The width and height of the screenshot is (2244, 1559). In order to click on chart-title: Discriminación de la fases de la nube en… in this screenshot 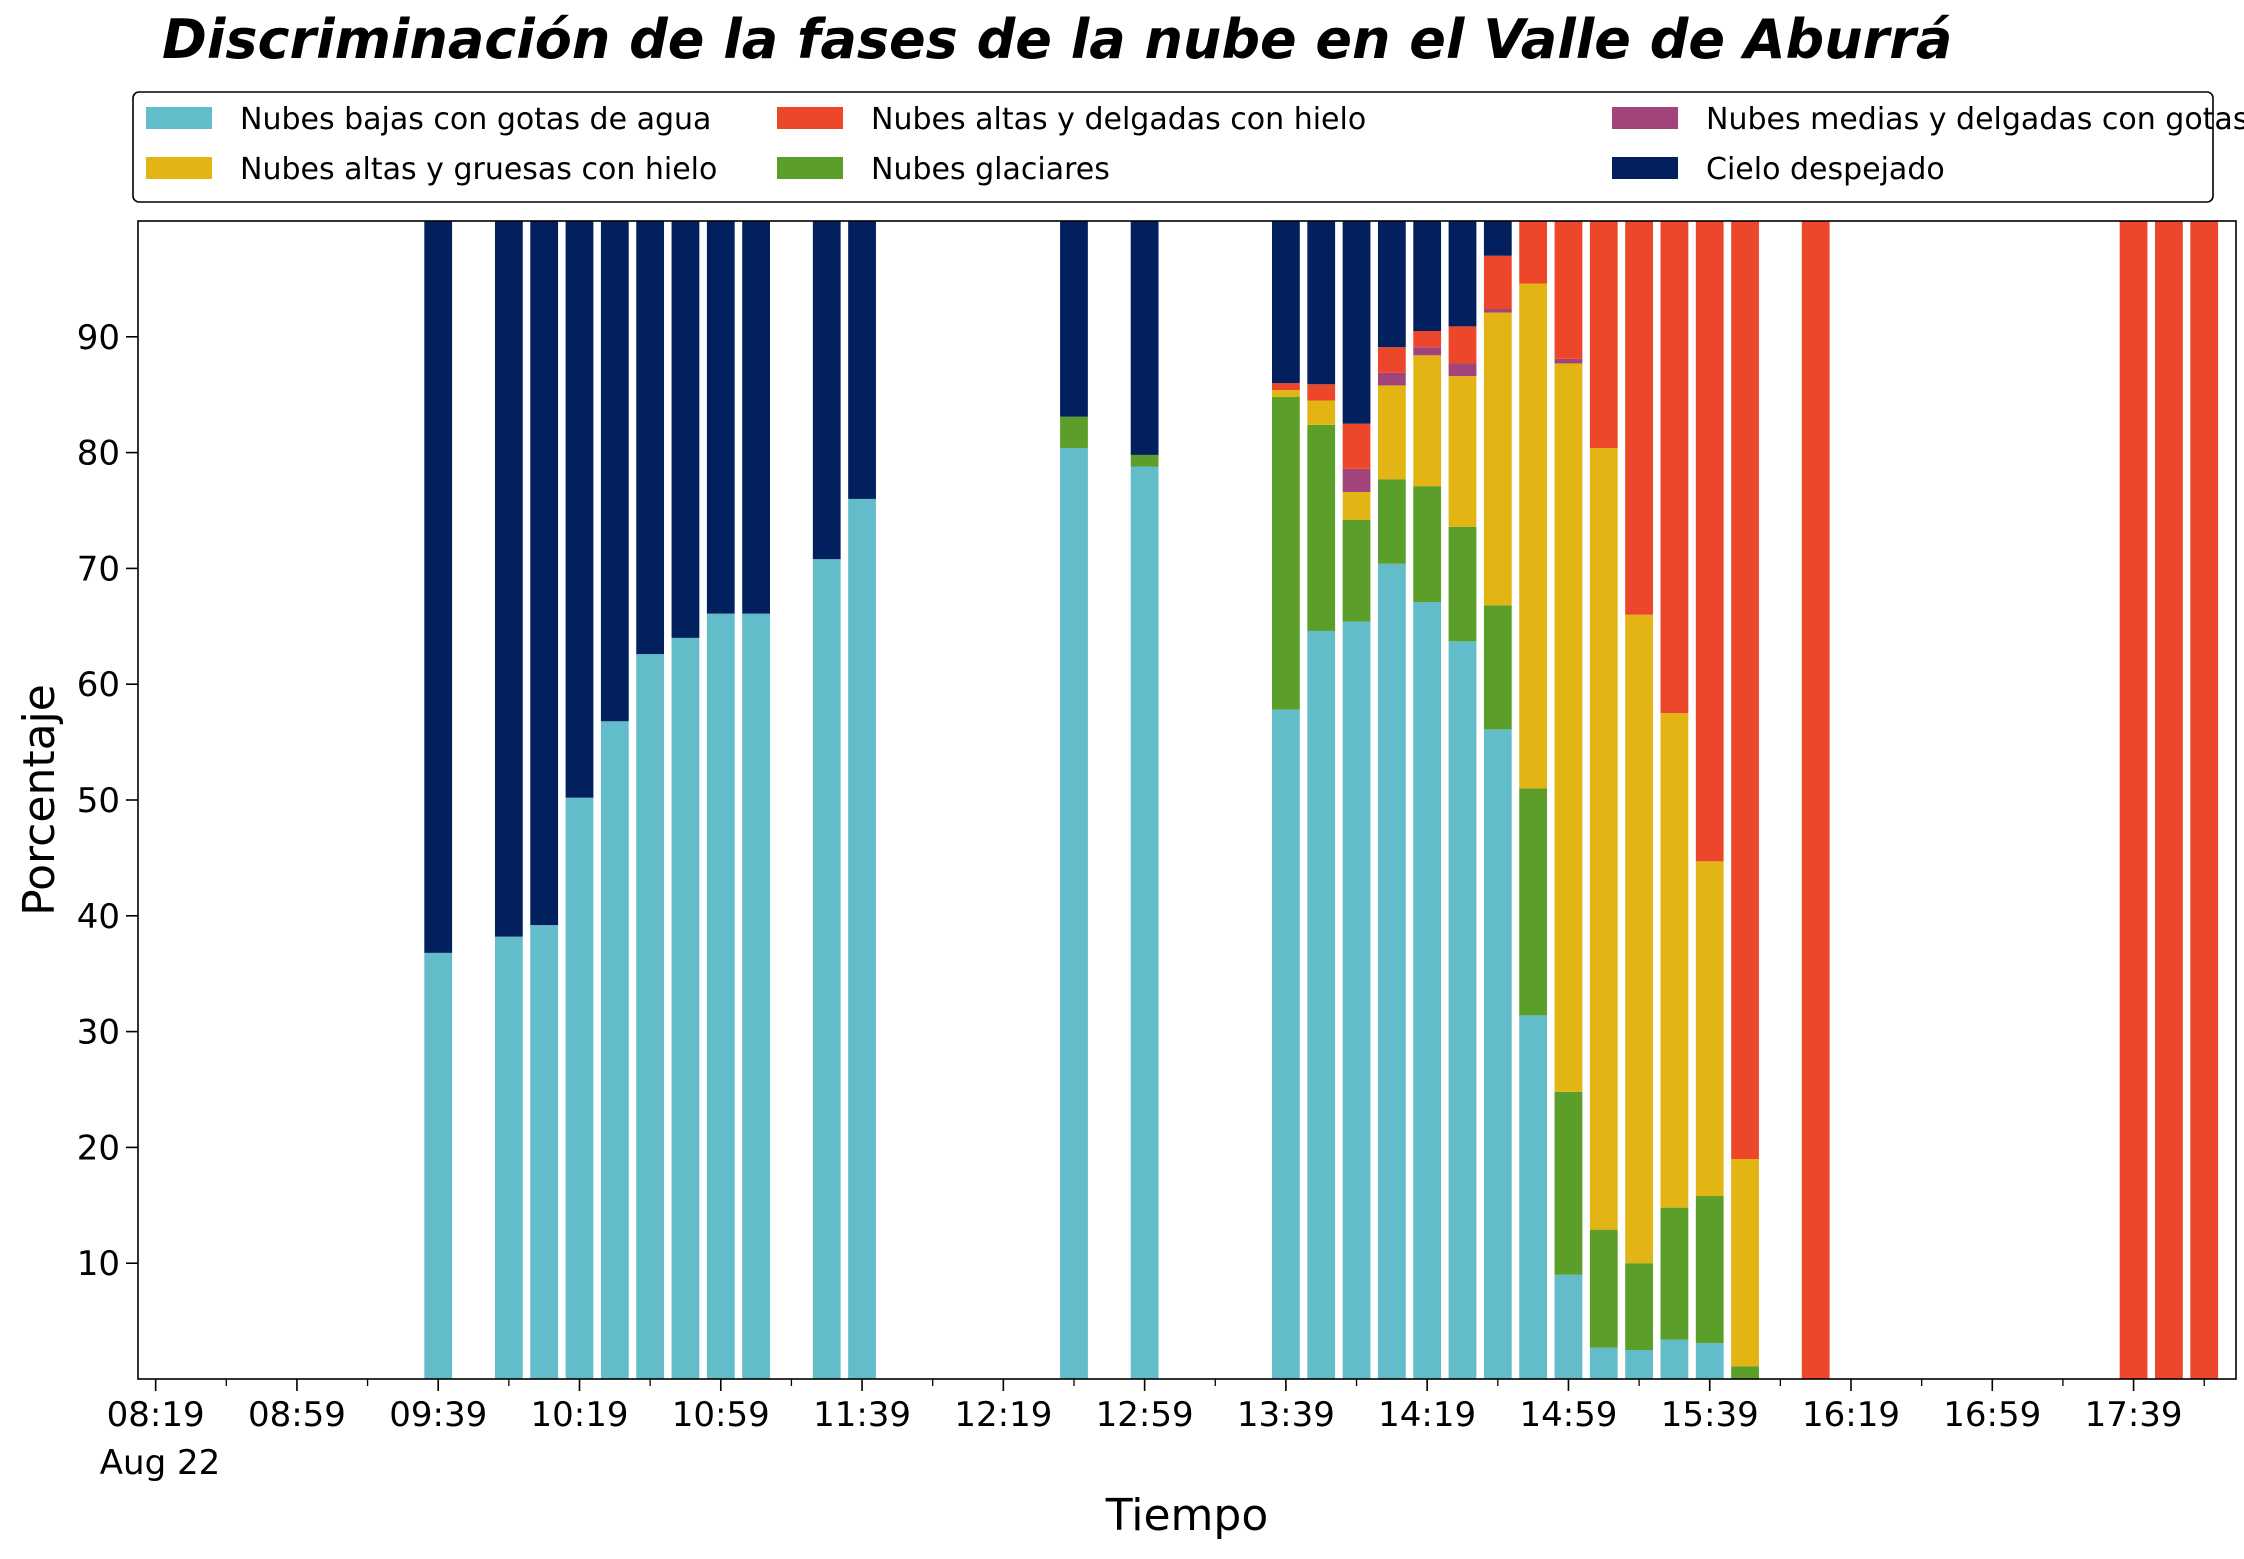, I will do `click(1057, 39)`.